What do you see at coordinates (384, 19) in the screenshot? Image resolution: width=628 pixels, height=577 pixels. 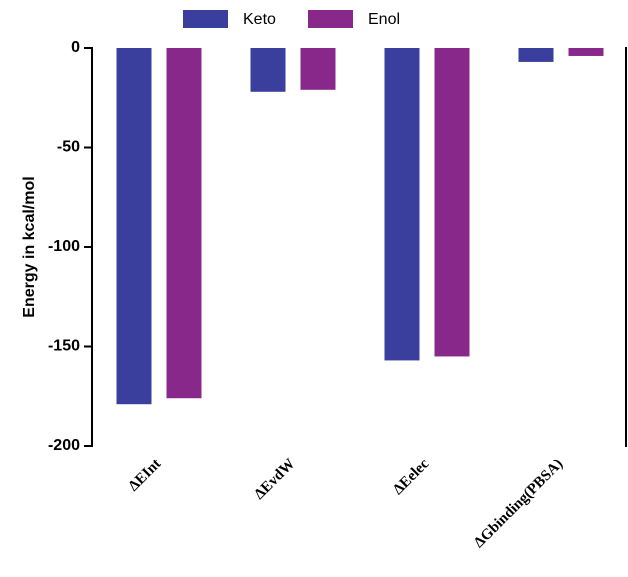 I see `legend-label: Enol` at bounding box center [384, 19].